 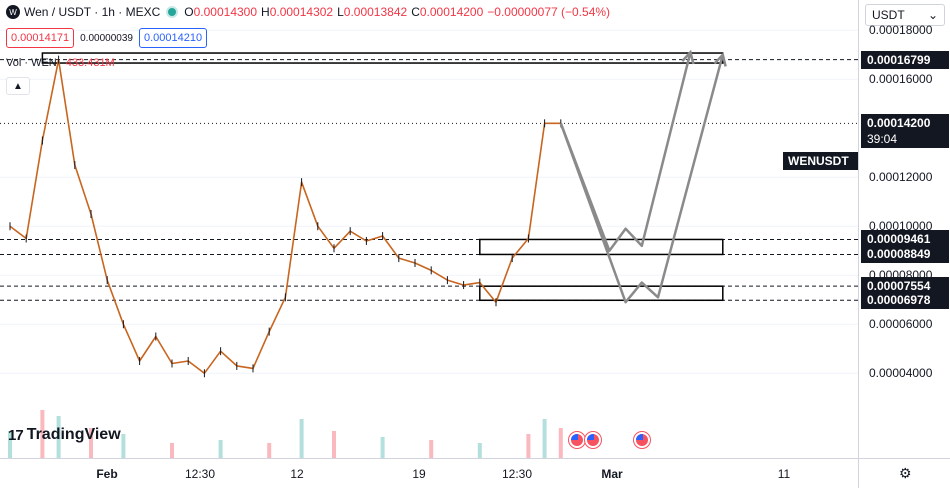 I want to click on currency-label: USDT, so click(x=888, y=15).